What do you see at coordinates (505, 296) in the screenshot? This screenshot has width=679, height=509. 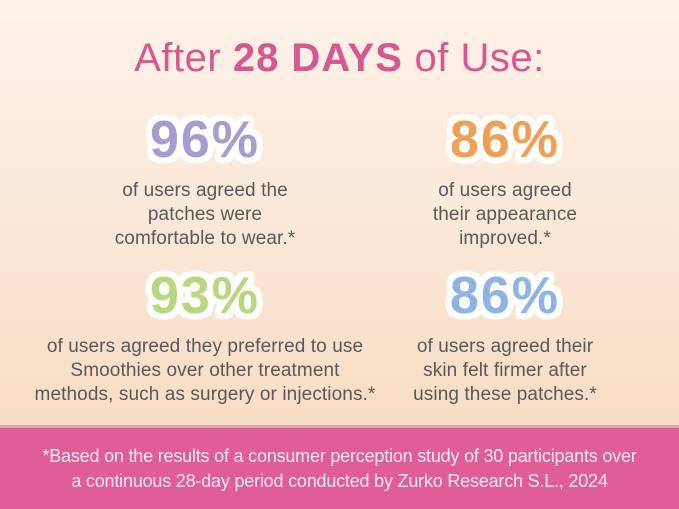 I see `stat-value-firmness: 86%` at bounding box center [505, 296].